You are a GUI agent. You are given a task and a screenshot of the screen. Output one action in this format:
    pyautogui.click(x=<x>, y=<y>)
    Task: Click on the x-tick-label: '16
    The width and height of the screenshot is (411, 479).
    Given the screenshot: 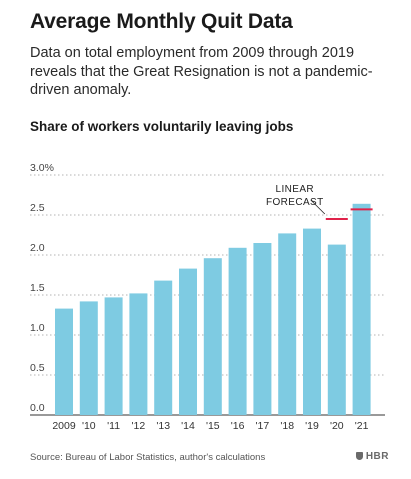 What is the action you would take?
    pyautogui.click(x=238, y=426)
    